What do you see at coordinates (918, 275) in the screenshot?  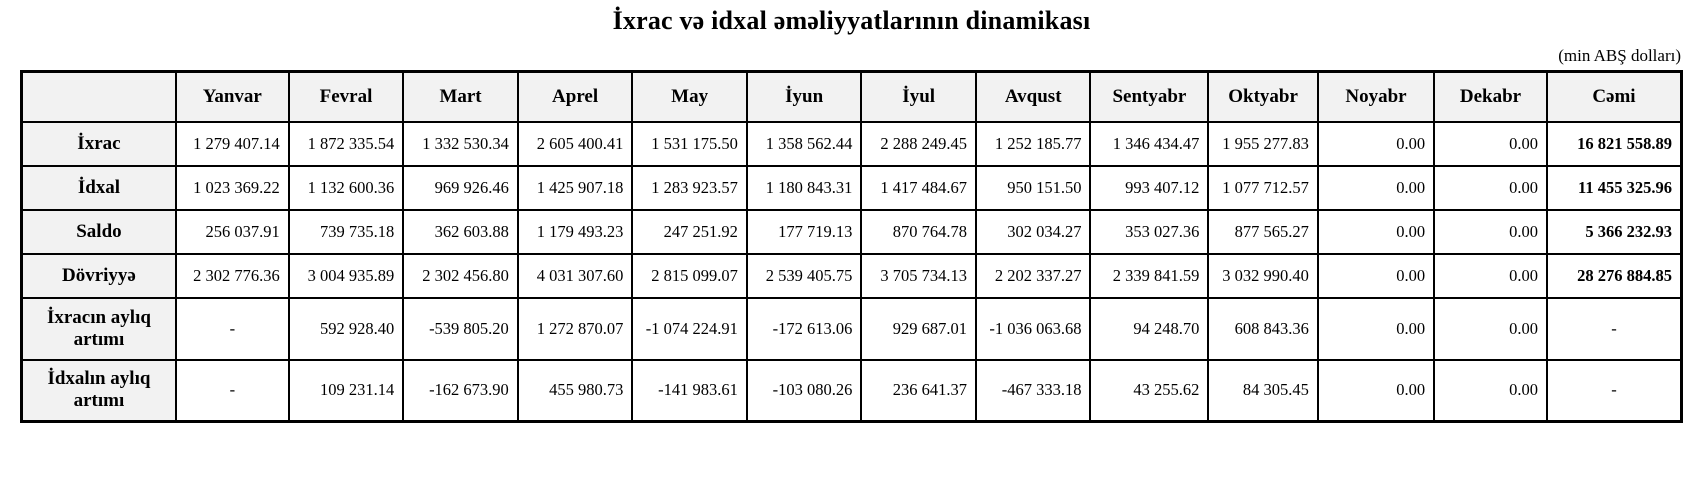 I see `table-cell: 3 705 734.13` at bounding box center [918, 275].